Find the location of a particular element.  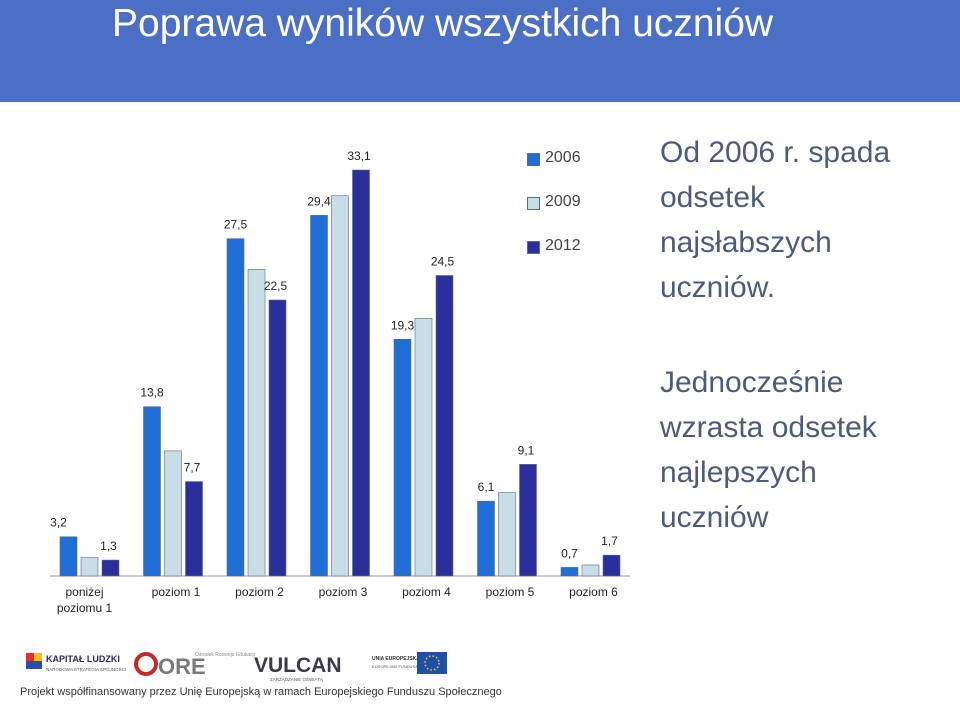

side-text-line: uczniów is located at coordinates (714, 517).